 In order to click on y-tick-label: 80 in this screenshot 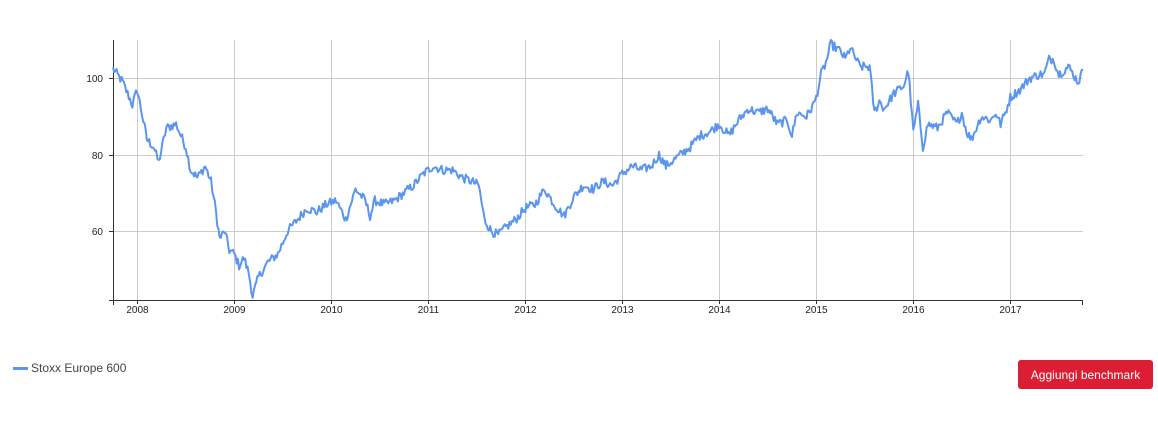, I will do `click(98, 156)`.